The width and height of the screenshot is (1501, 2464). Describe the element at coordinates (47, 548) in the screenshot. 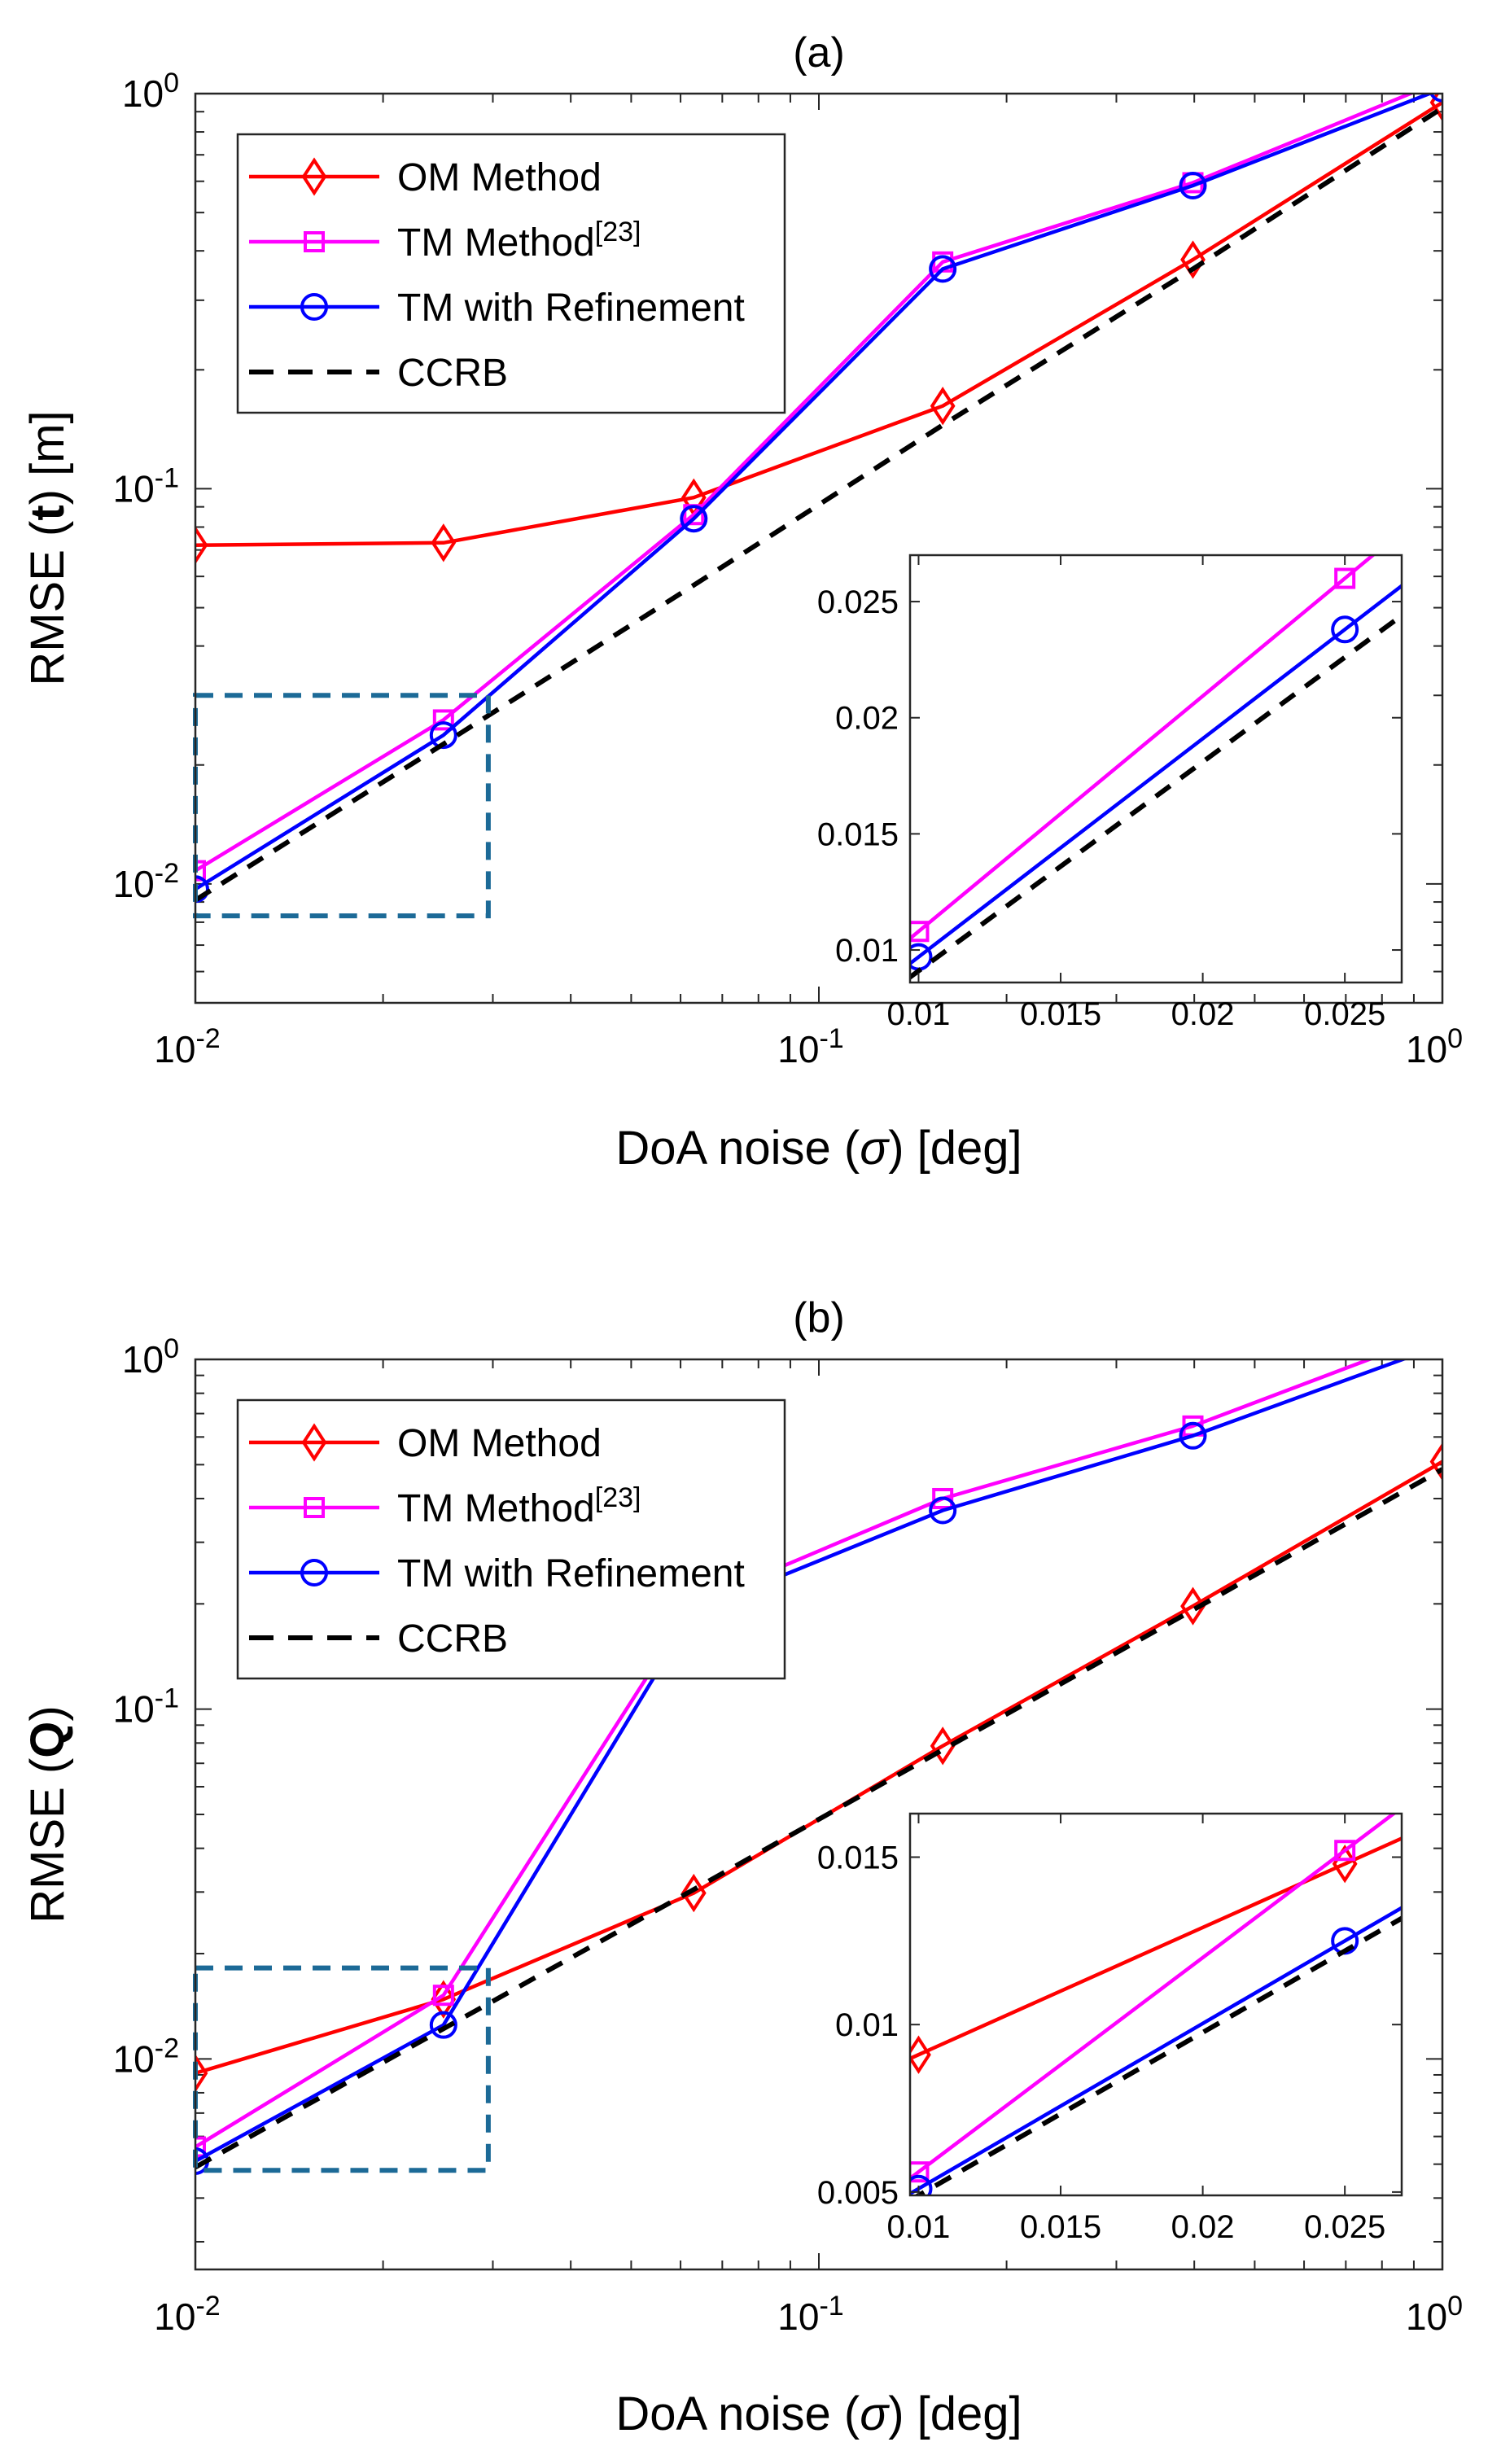

I see `y-axis-label: RMSE (t) [m]` at that location.